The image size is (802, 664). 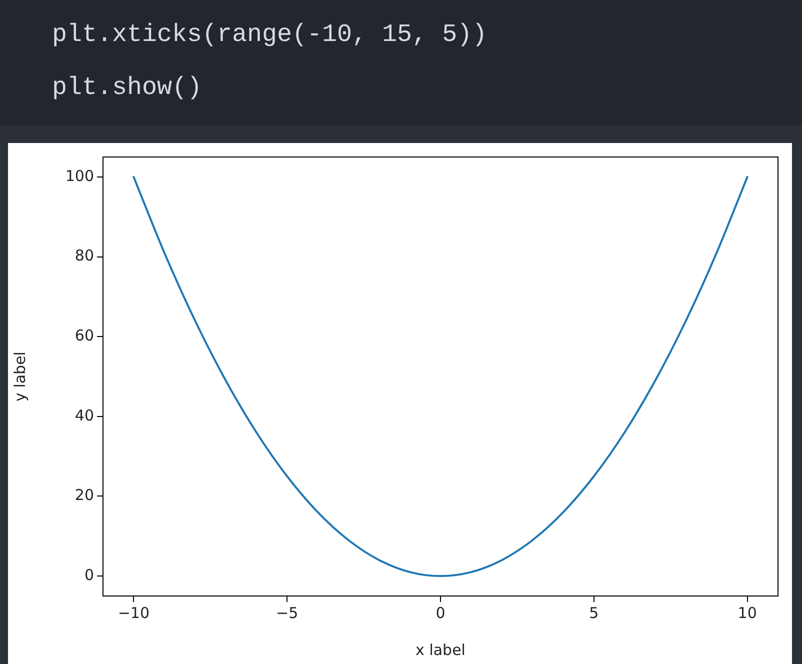 What do you see at coordinates (84, 495) in the screenshot?
I see `y-tick-label: 20` at bounding box center [84, 495].